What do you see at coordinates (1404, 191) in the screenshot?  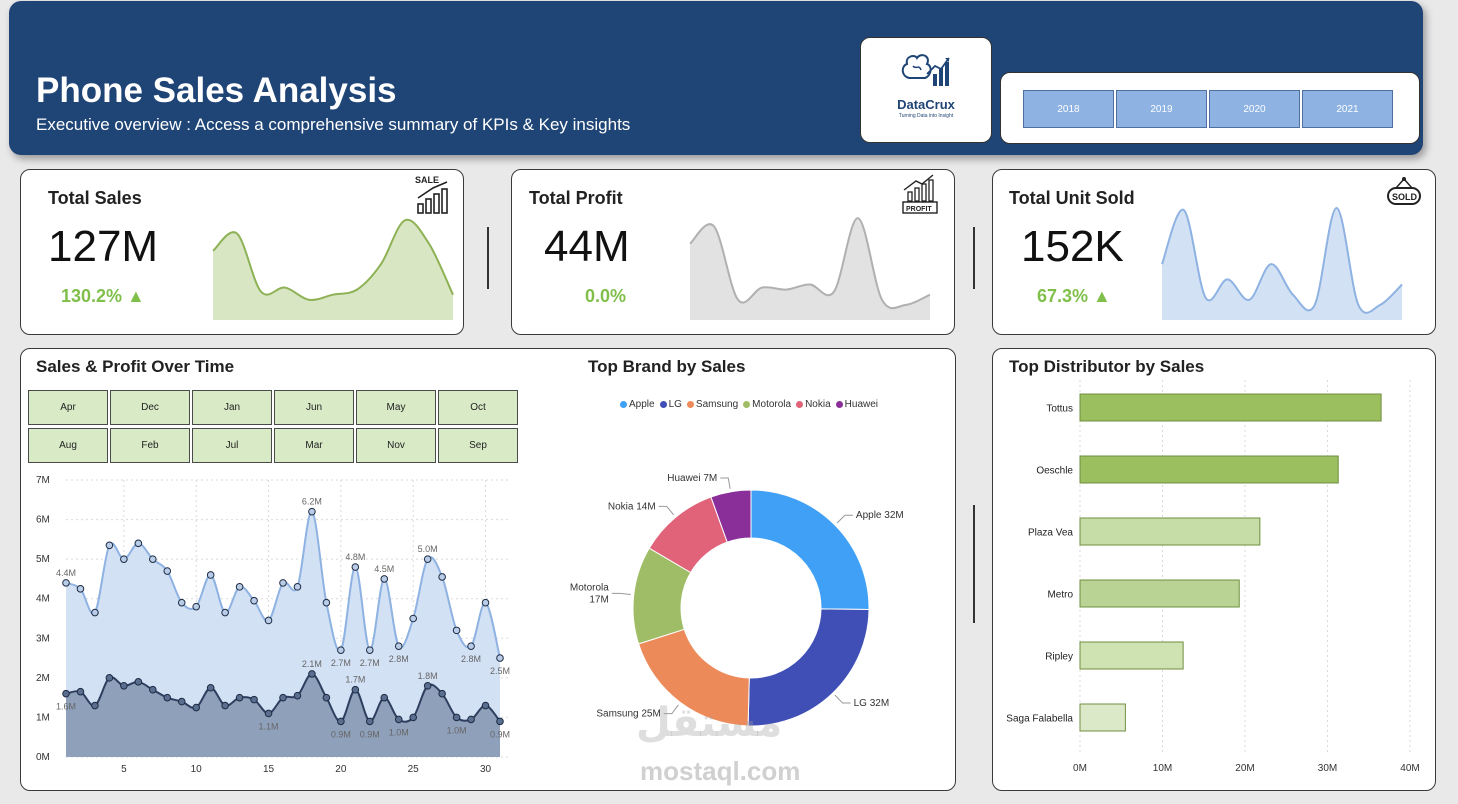 I see `sold-sign-icon: SOLD` at bounding box center [1404, 191].